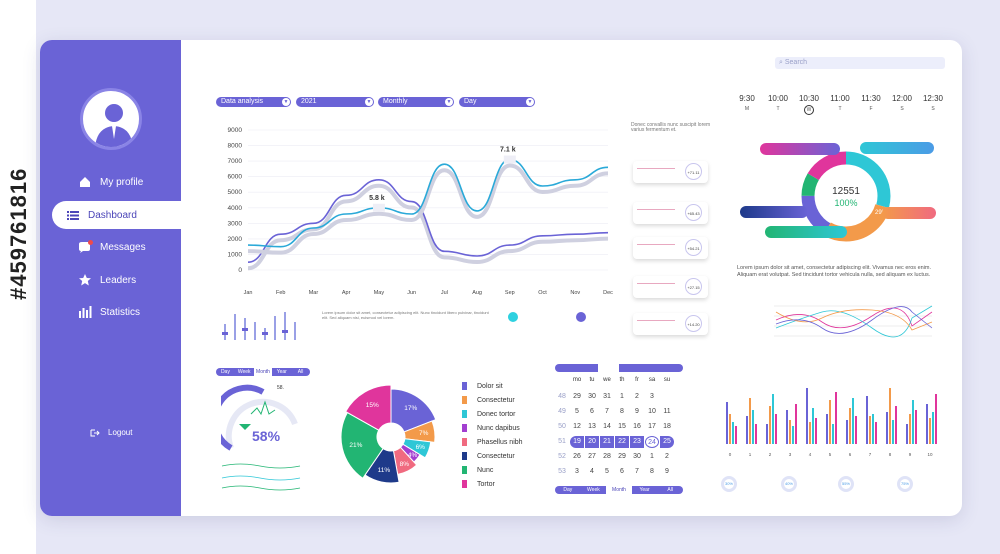  What do you see at coordinates (637, 426) in the screenshot?
I see `calendar-day: 16` at bounding box center [637, 426].